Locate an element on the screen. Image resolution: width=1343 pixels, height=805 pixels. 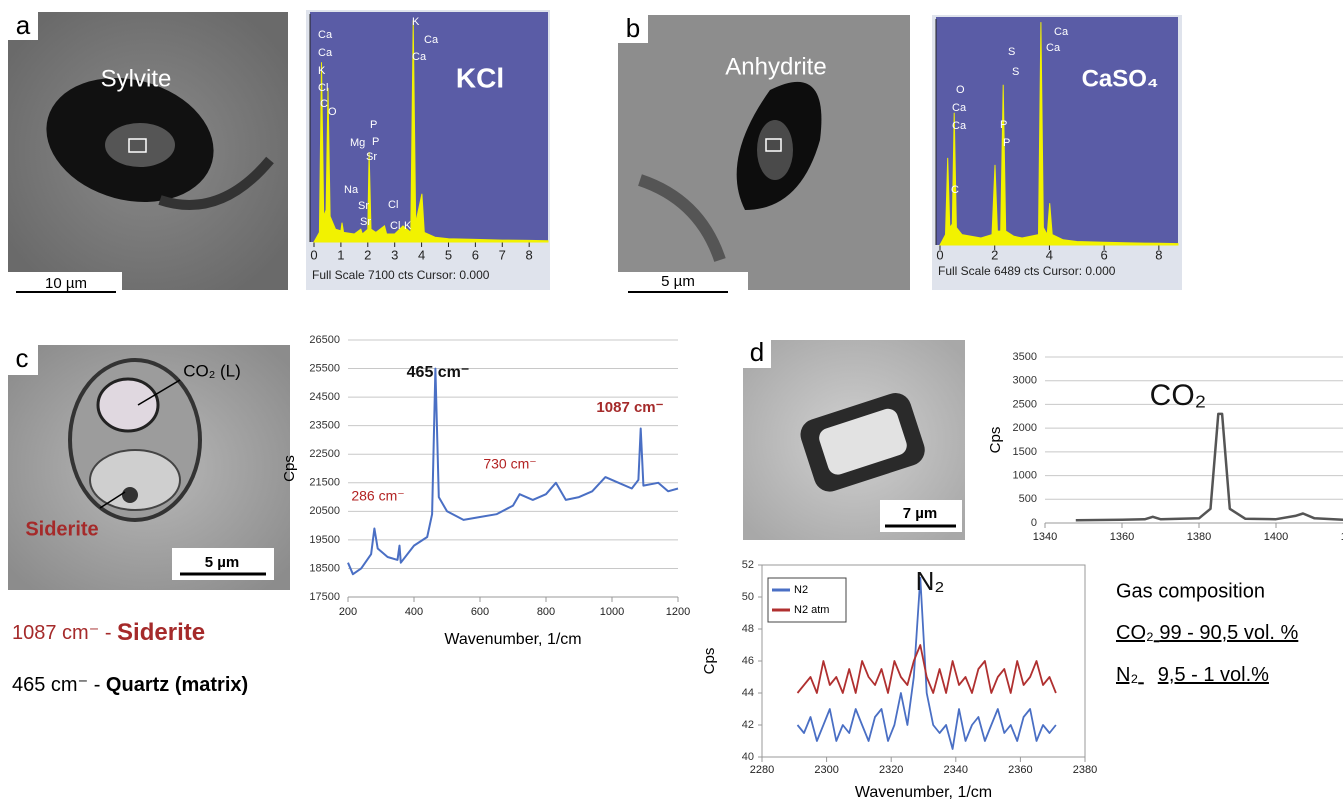
x-tick-label: 2340 is located at coordinates (956, 770).